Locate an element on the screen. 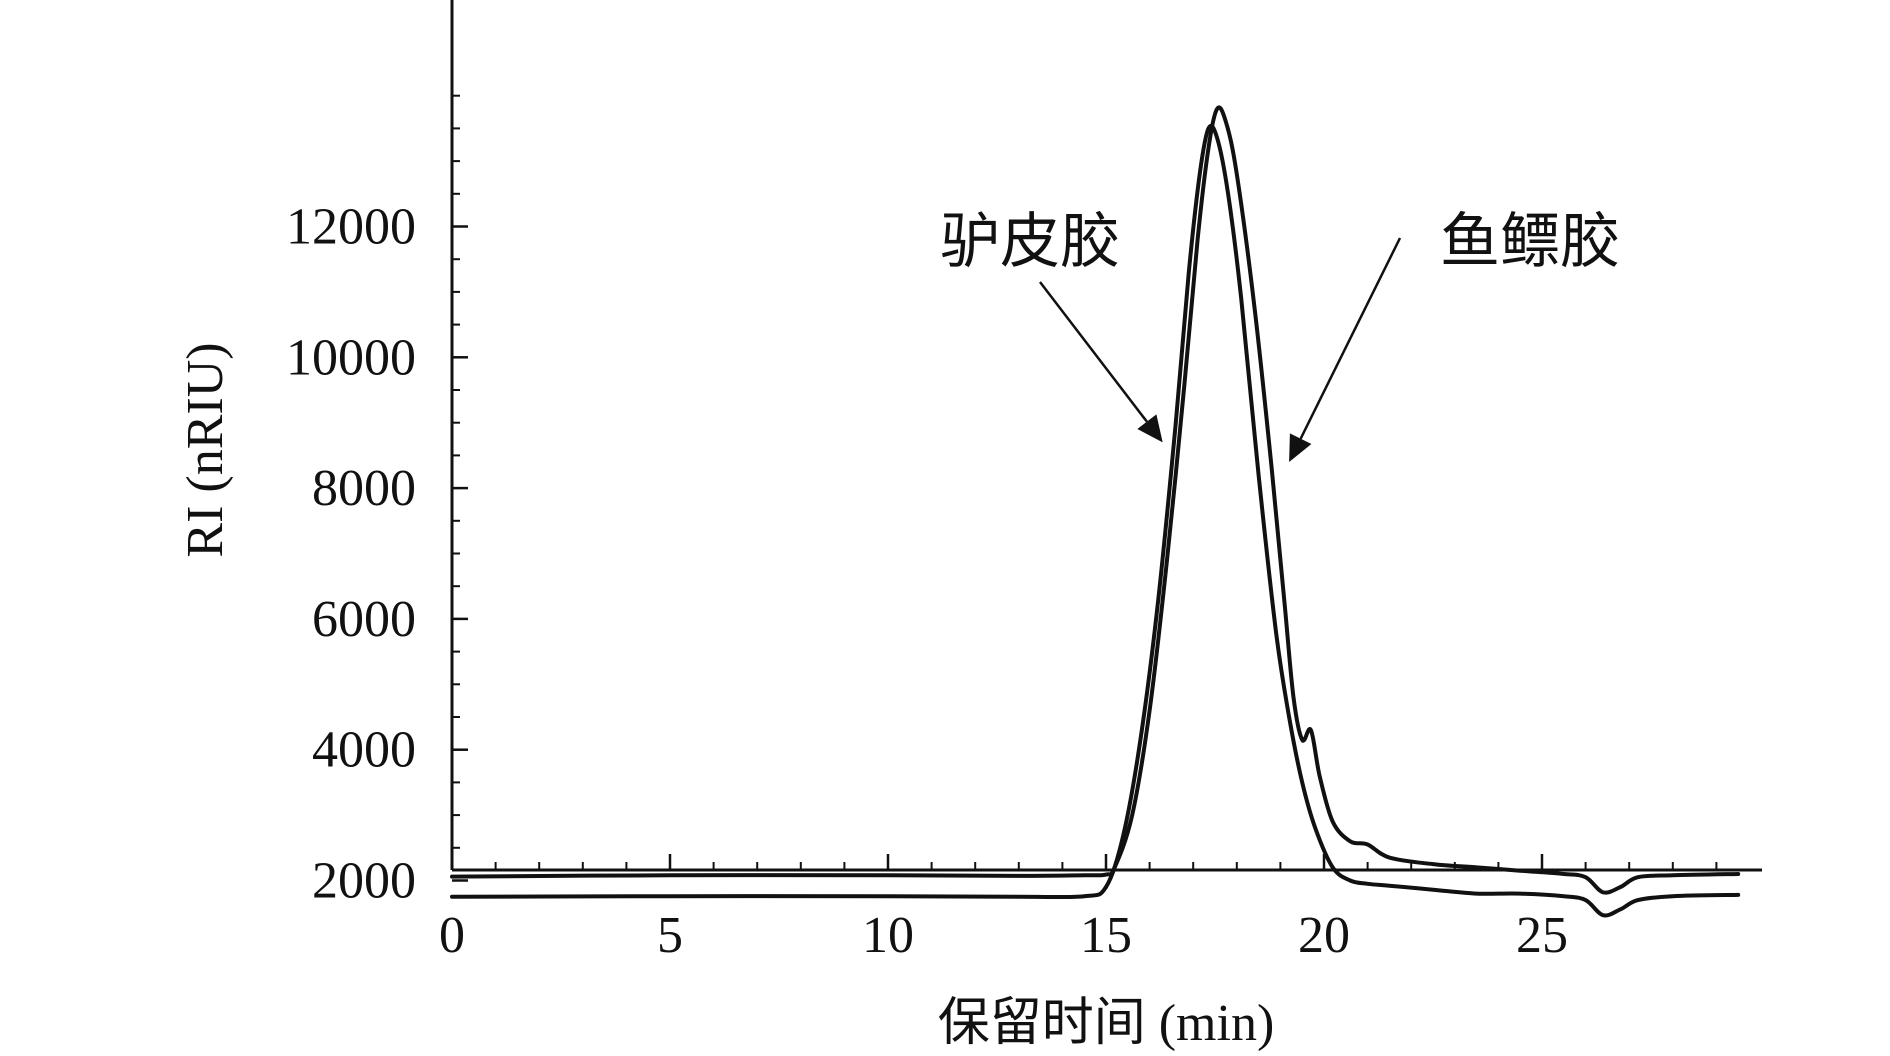 This screenshot has width=1890, height=1056. x-axis-title: 保留时间 (min) is located at coordinates (1106, 1023).